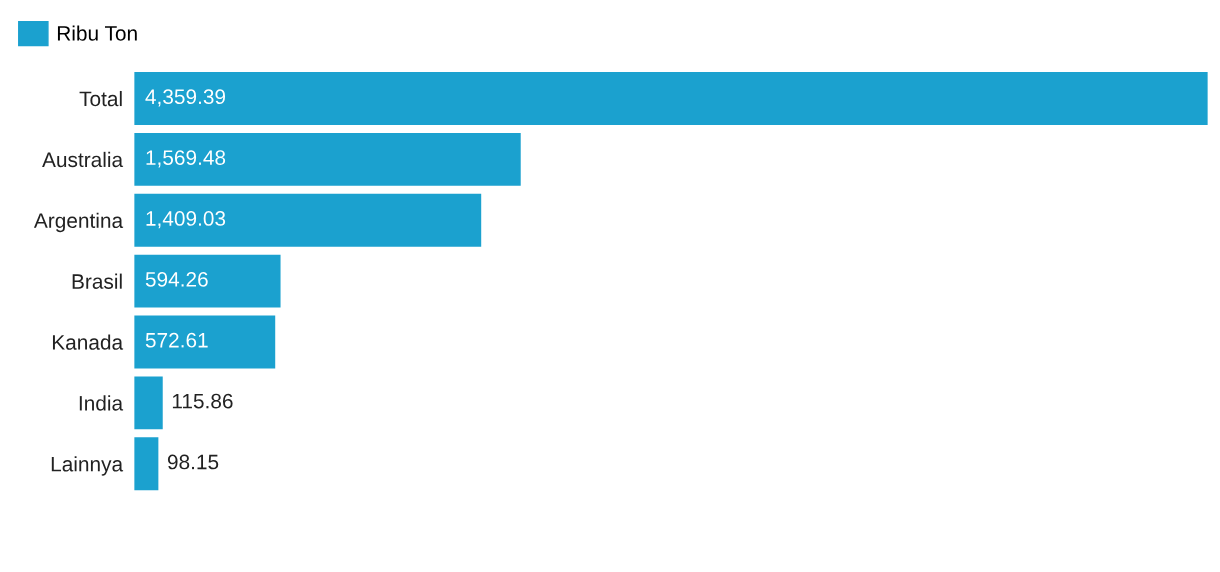 This screenshot has height=572, width=1220. What do you see at coordinates (97, 281) in the screenshot?
I see `y-tick-label: Brasil` at bounding box center [97, 281].